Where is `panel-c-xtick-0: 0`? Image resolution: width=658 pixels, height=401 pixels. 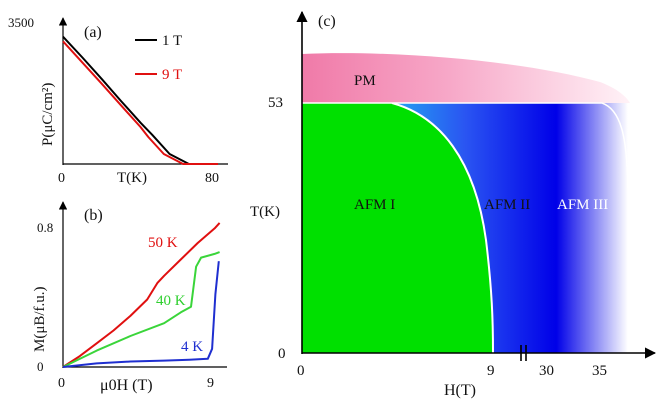 panel-c-xtick-0: 0 is located at coordinates (301, 371).